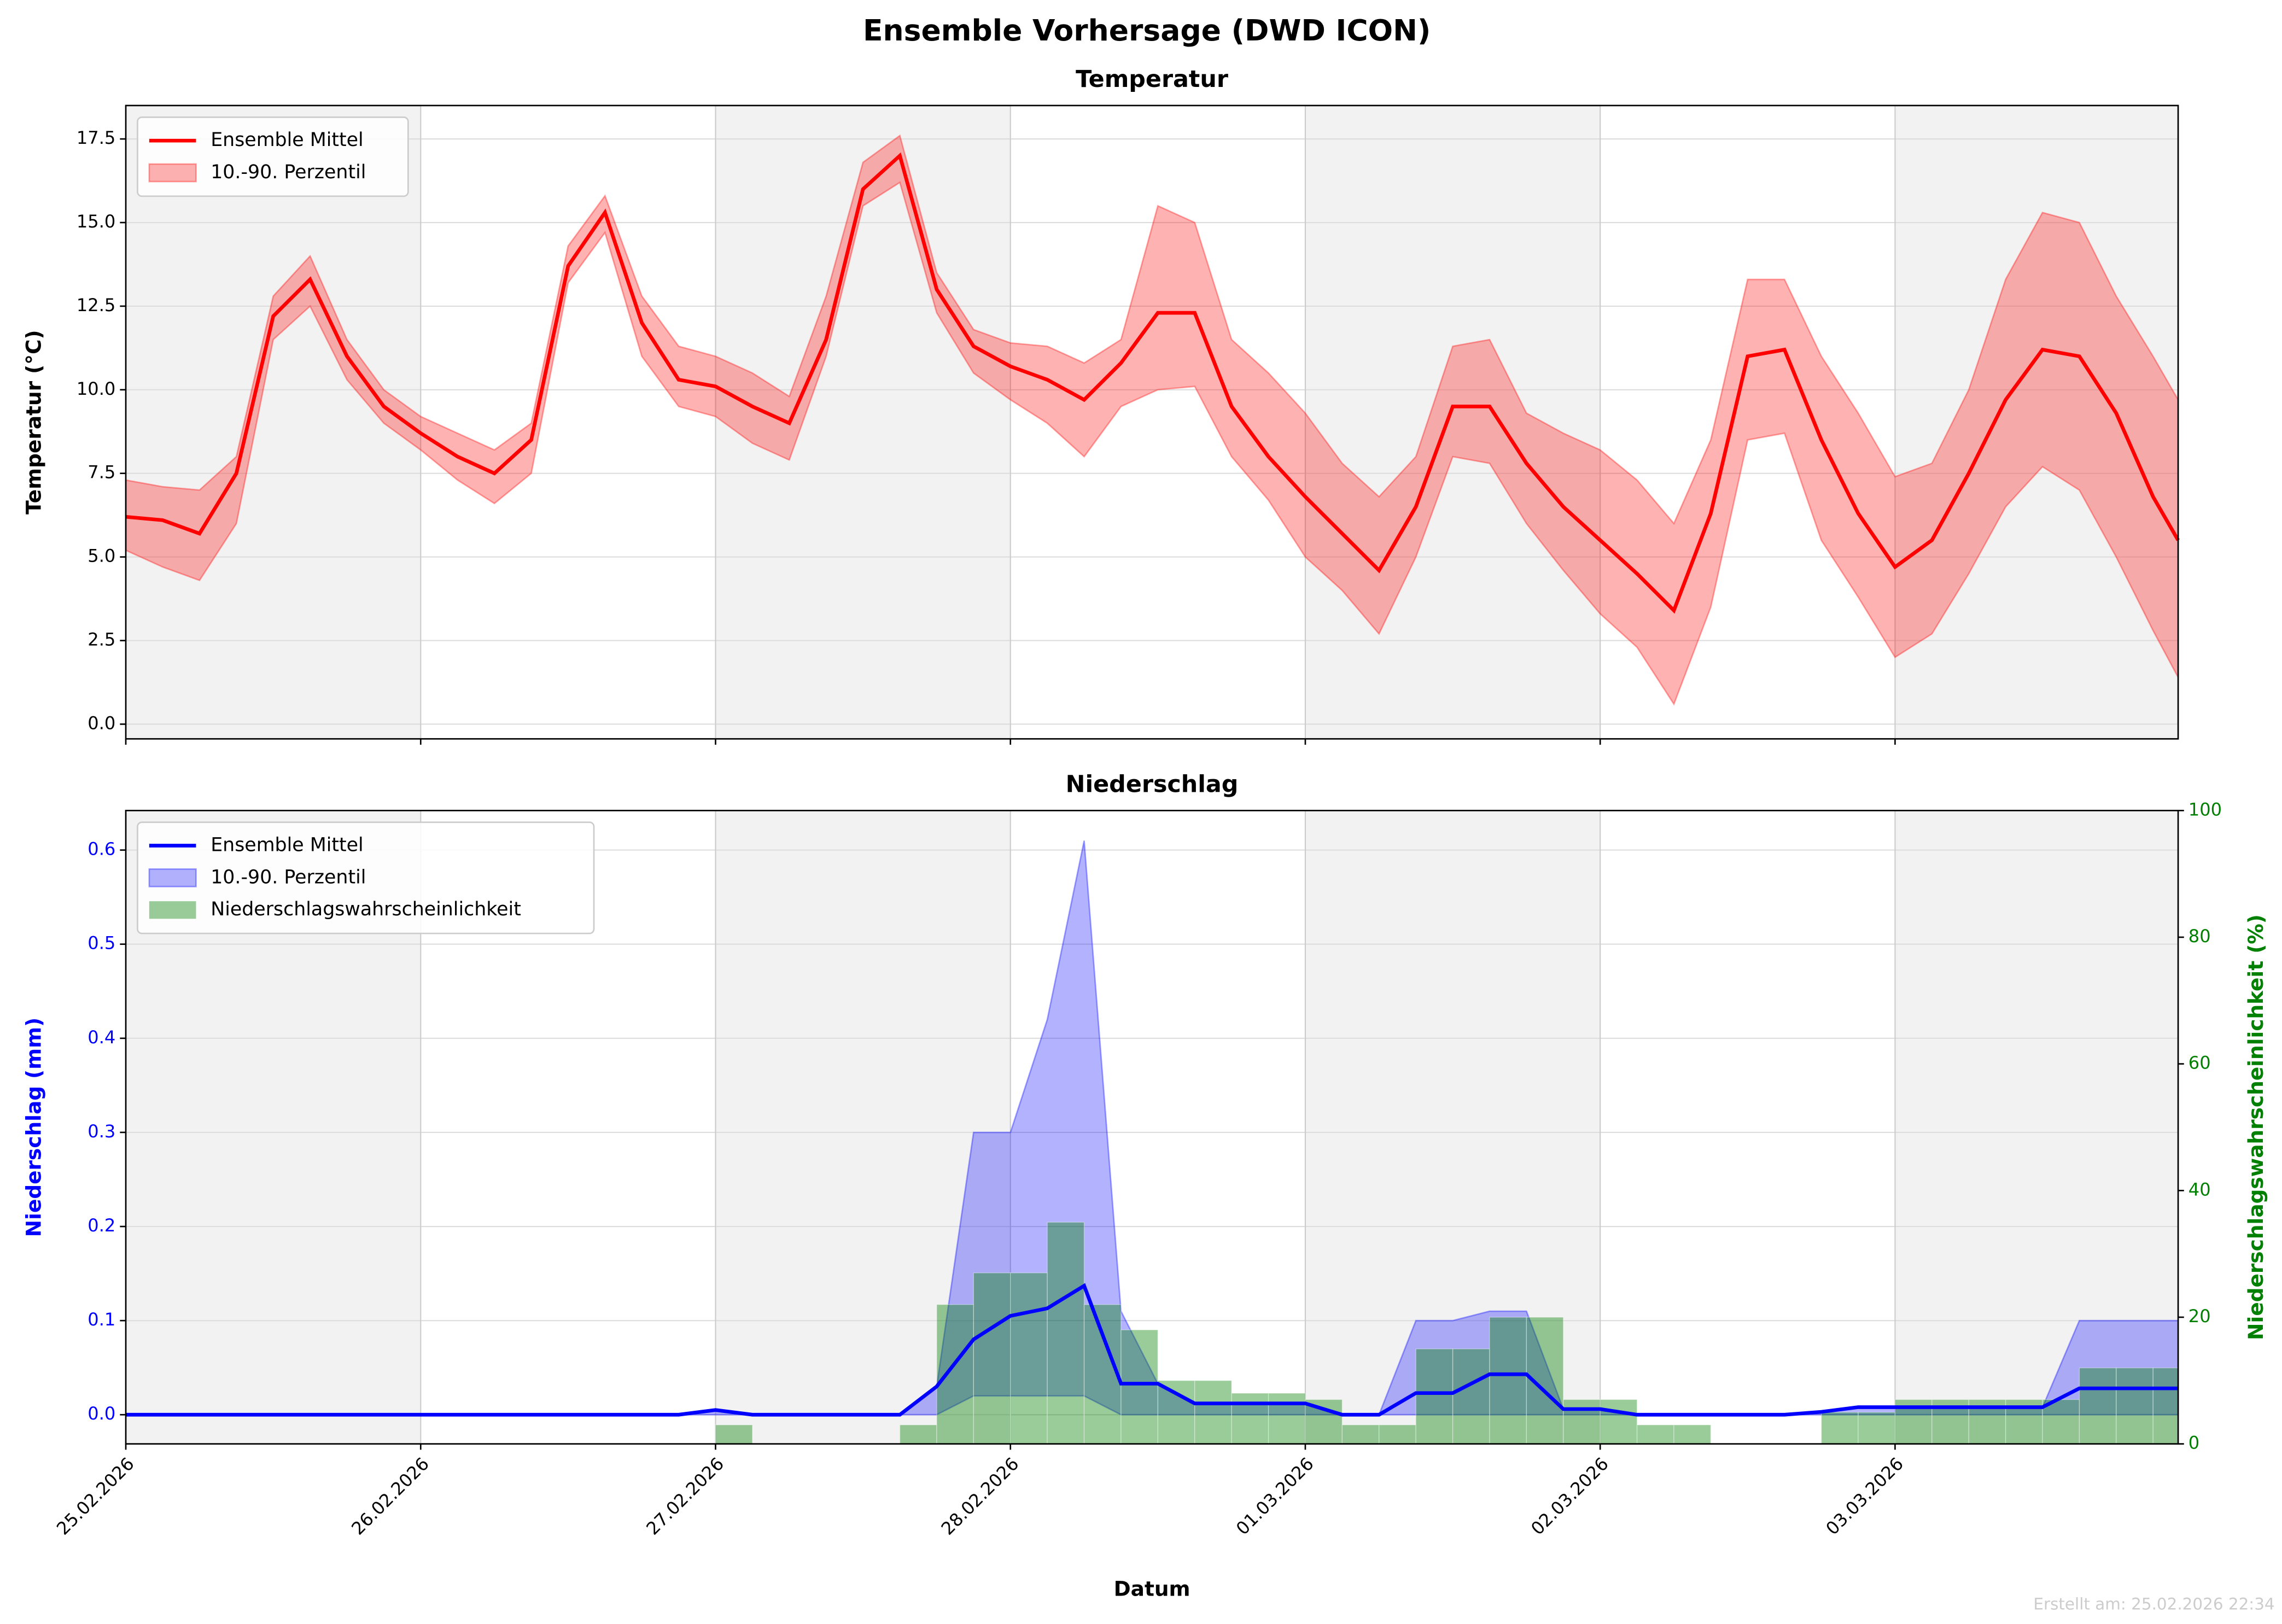  Describe the element at coordinates (1570, 1496) in the screenshot. I see `x-tick-label: 02.03.2026` at that location.